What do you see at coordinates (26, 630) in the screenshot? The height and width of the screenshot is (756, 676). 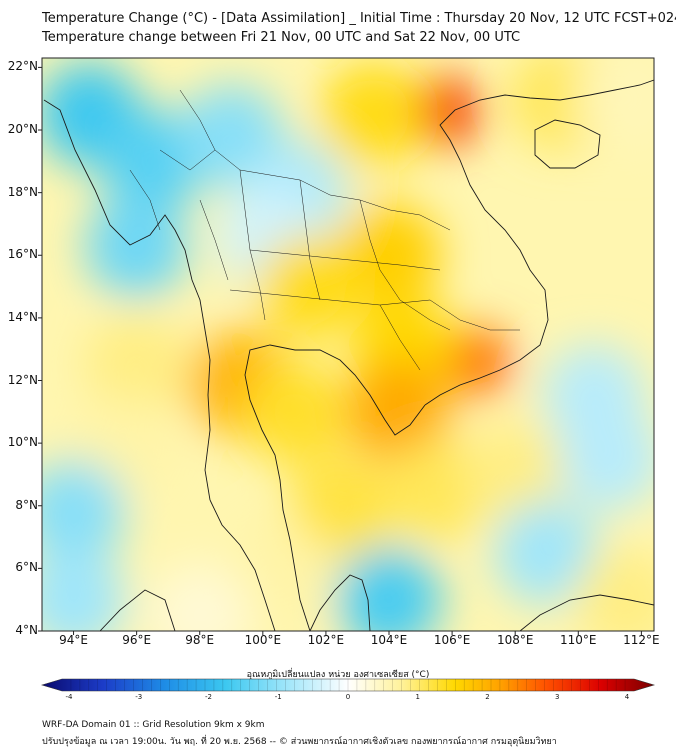 I see `lat-label: 4°N` at bounding box center [26, 630].